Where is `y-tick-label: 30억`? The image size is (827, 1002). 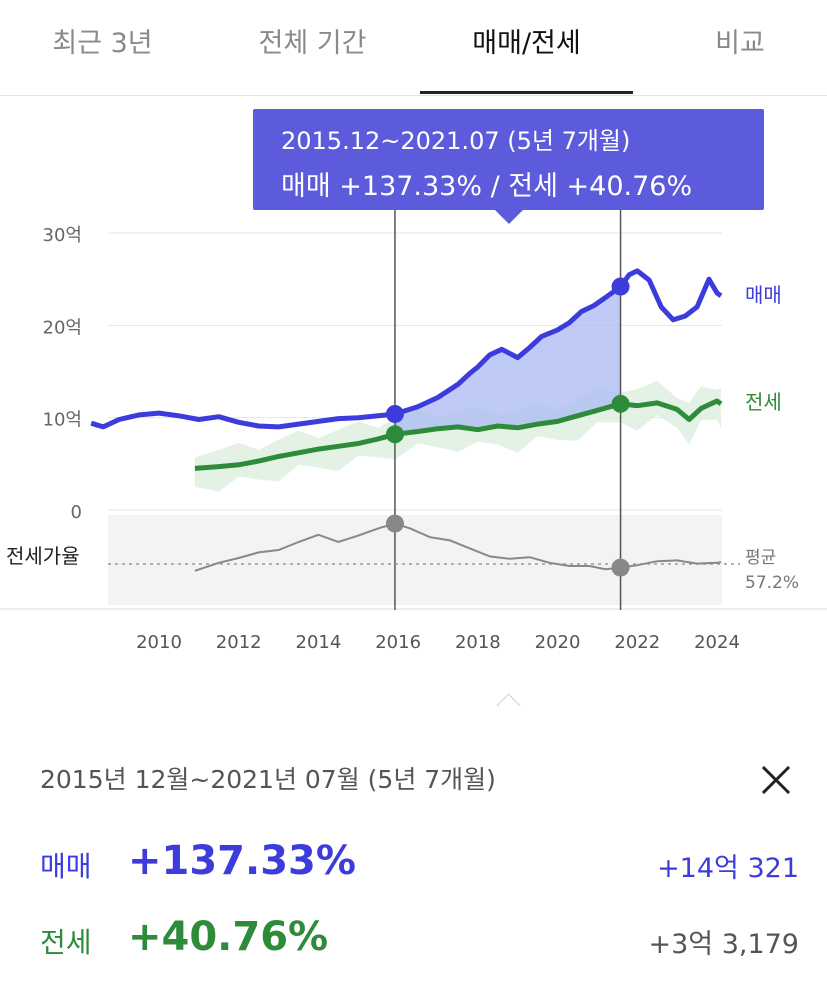 y-tick-label: 30억 is located at coordinates (62, 235).